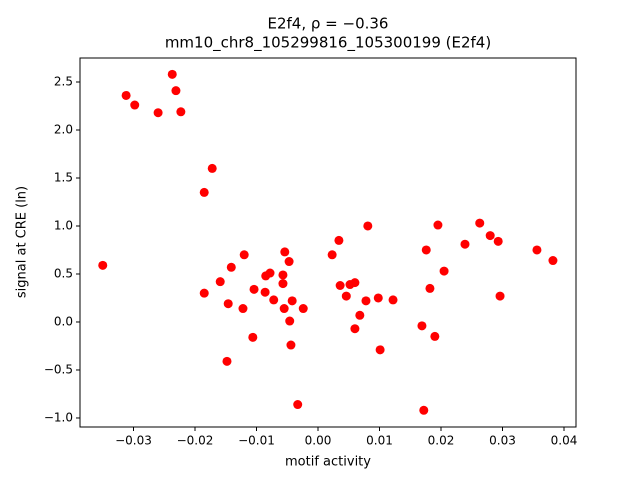  Describe the element at coordinates (441, 441) in the screenshot. I see `x-tick-label: 0.02` at that location.